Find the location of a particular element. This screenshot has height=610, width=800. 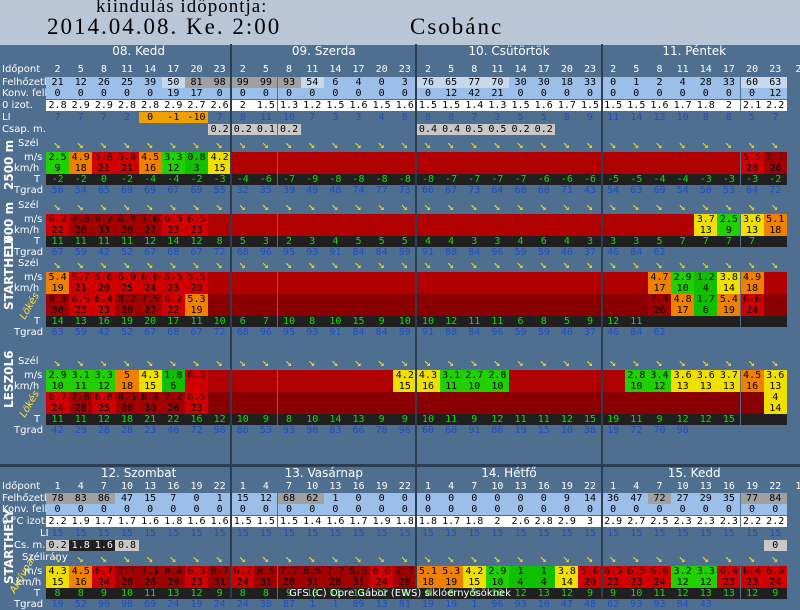

wind-speed-ms: 4.3 is located at coordinates (428, 375).